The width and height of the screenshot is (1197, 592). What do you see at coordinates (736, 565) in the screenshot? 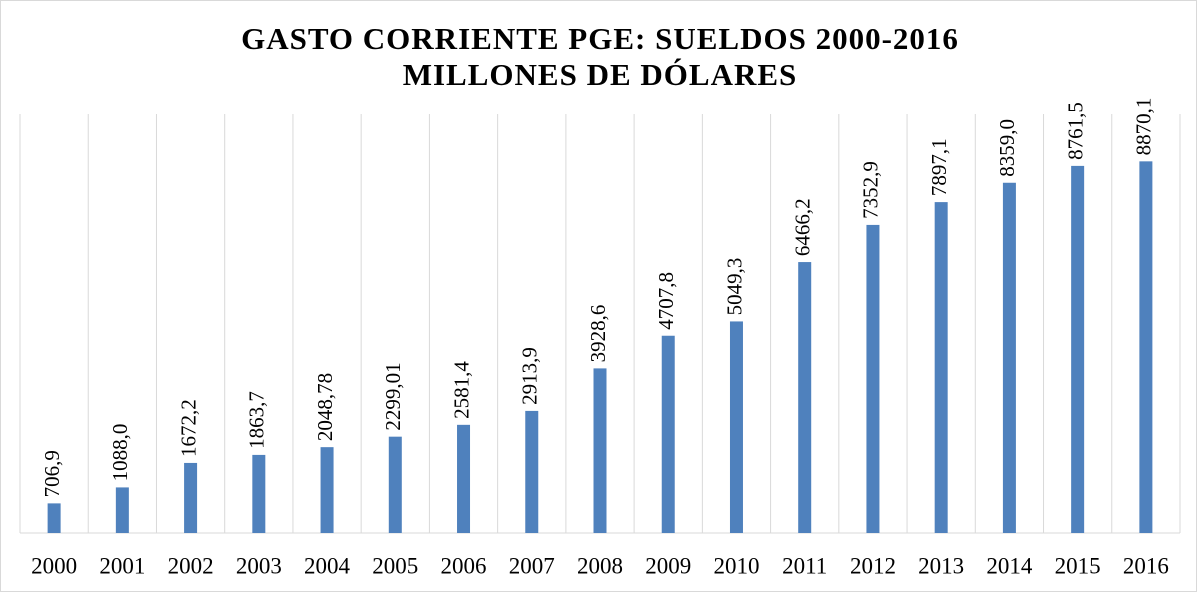
I see `x-tick-label: 2010` at bounding box center [736, 565].